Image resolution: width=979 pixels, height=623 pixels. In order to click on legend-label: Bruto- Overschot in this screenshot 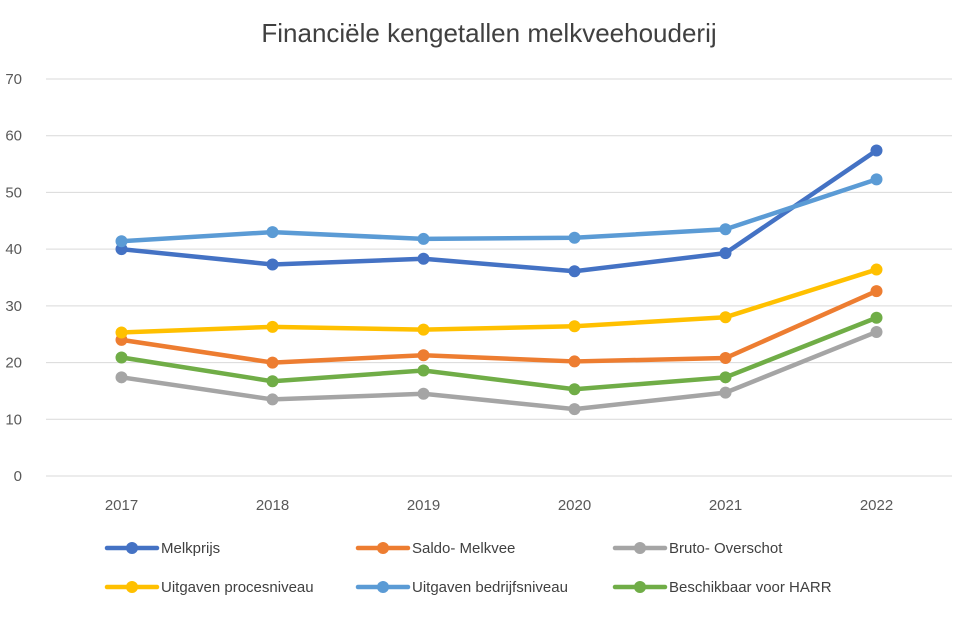, I will do `click(726, 548)`.